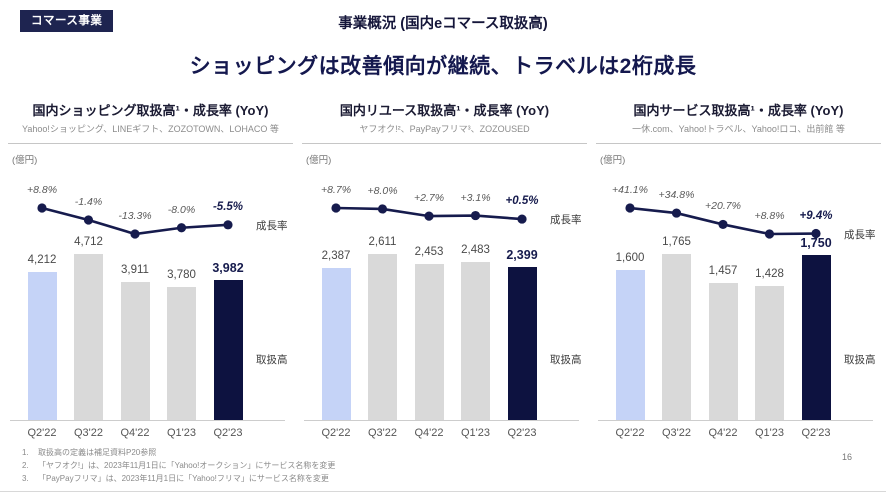 The image size is (886, 493). Describe the element at coordinates (475, 250) in the screenshot. I see `bar-value-label: 2,483` at that location.